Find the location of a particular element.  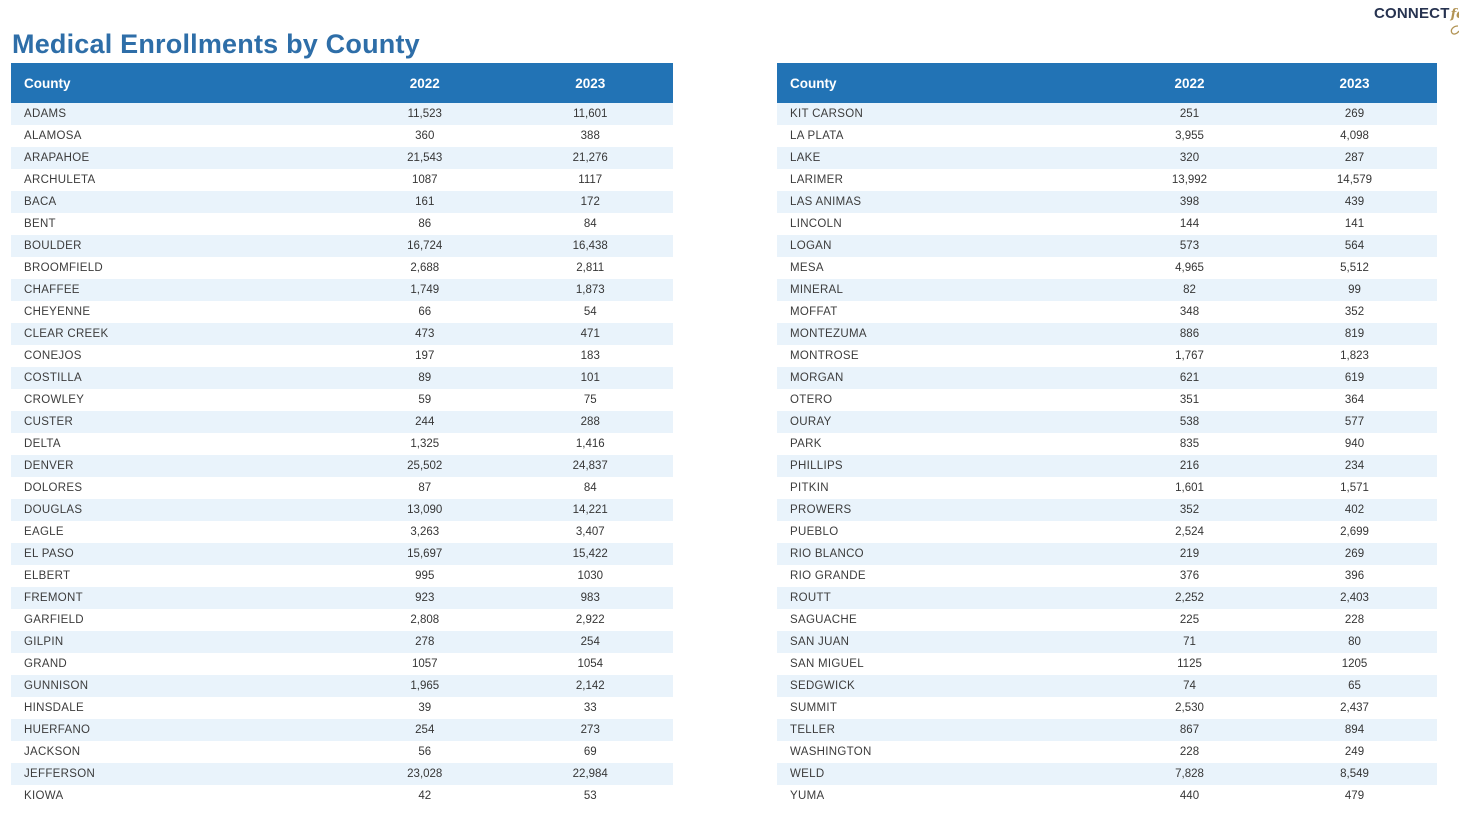

value-2023-cell: 388 is located at coordinates (590, 136).